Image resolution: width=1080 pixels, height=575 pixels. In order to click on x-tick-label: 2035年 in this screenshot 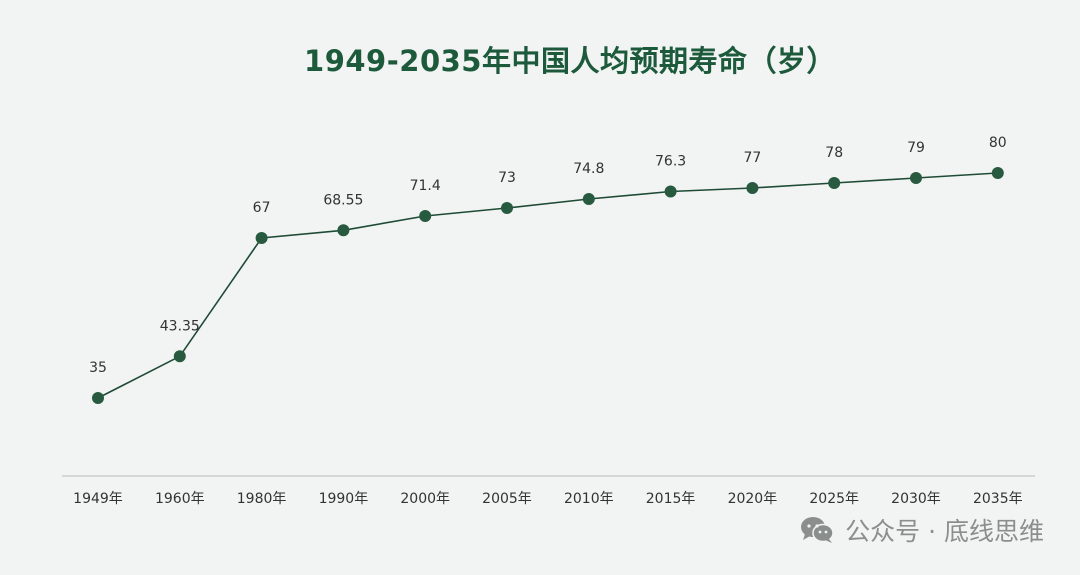, I will do `click(998, 499)`.